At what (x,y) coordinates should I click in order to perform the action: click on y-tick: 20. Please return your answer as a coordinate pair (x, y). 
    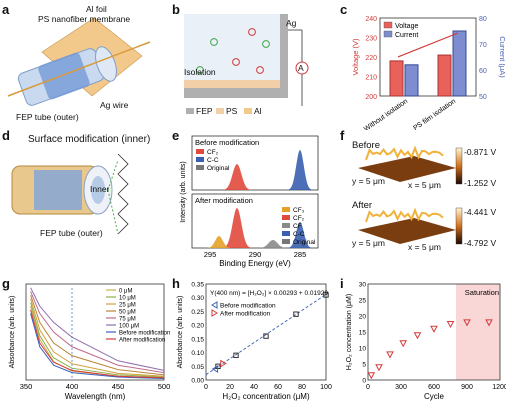
    Looking at the image, I should click on (363, 317).